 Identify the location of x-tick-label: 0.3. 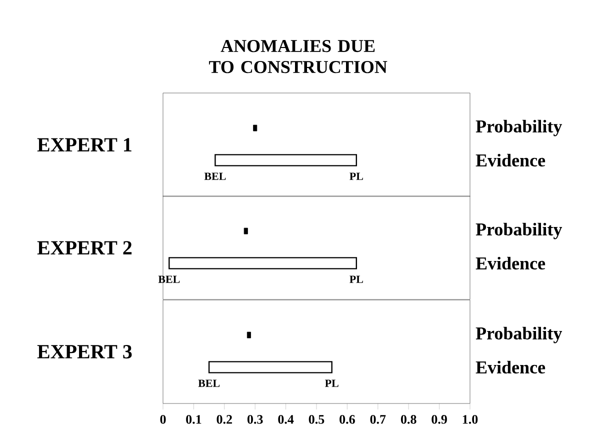
(255, 419).